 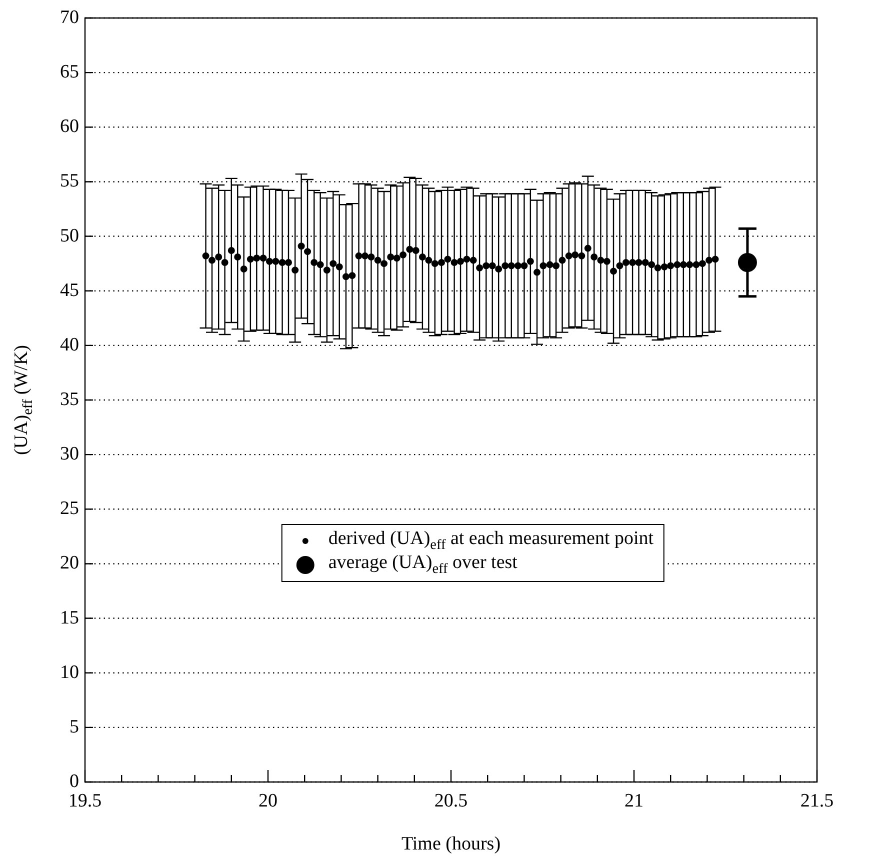 What do you see at coordinates (451, 844) in the screenshot?
I see `x-axis-title: Time (hours)` at bounding box center [451, 844].